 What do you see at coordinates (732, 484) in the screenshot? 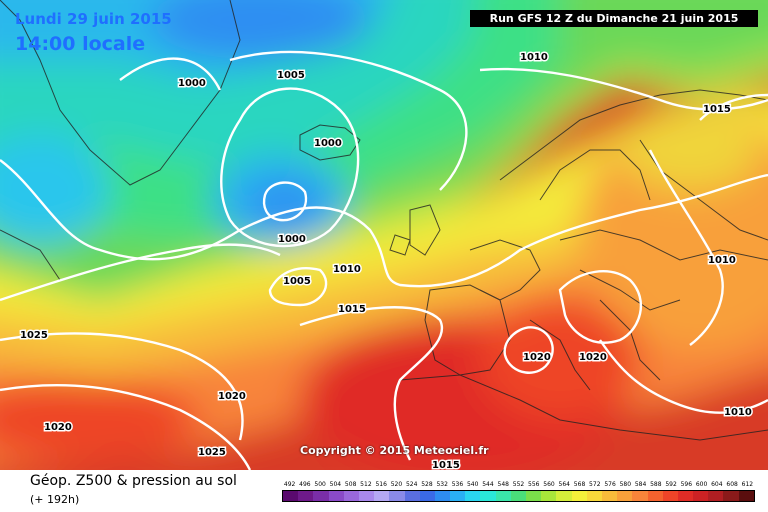
I see `scale-tick-label: 608` at bounding box center [732, 484].